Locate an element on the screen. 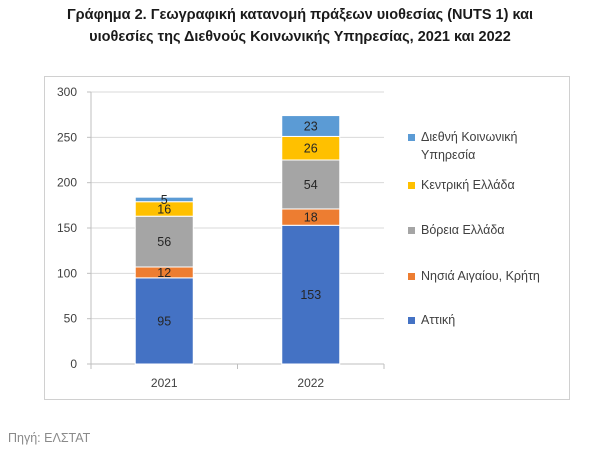 The image size is (600, 466). data-label: 26 is located at coordinates (311, 149).